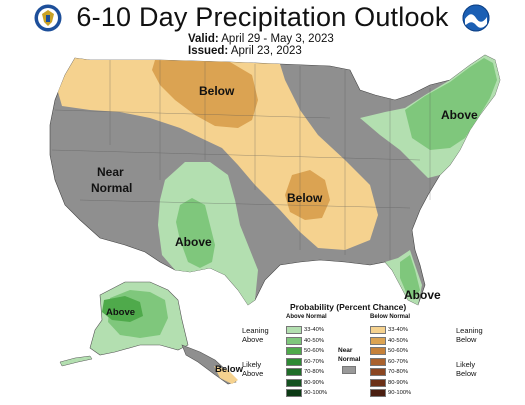 Image resolution: width=525 pixels, height=405 pixels. I want to click on above-florida-region, so click(410, 277).